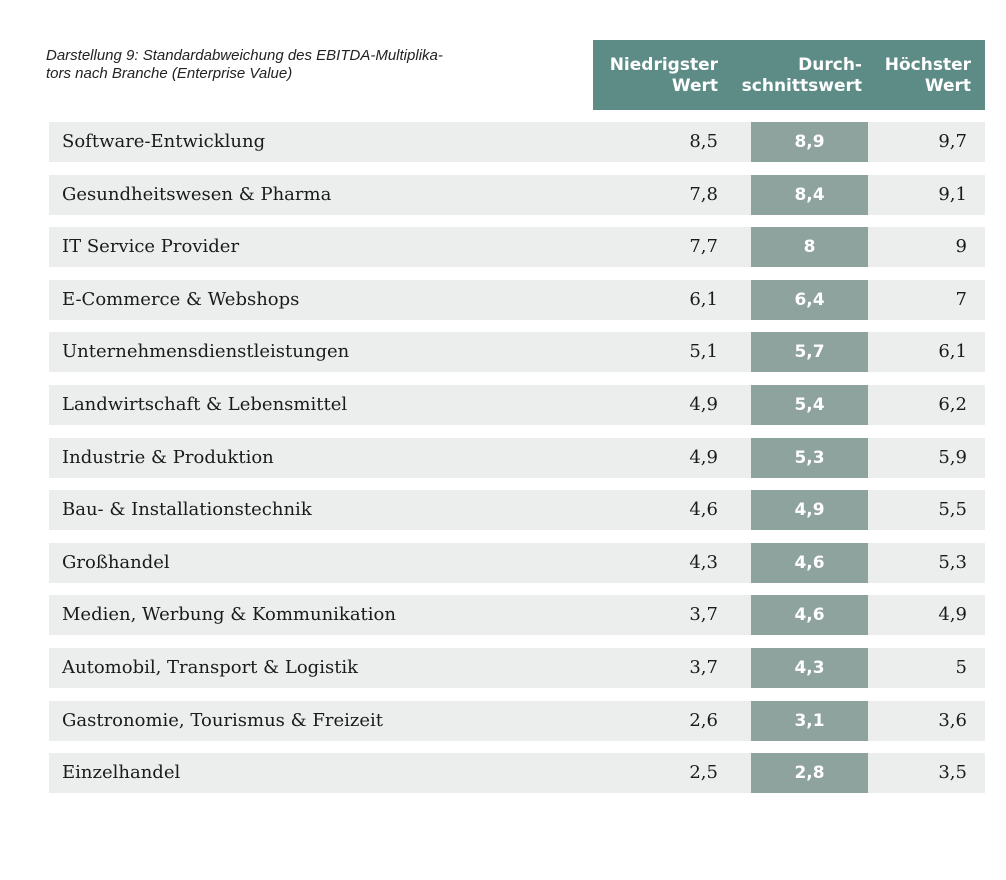 This screenshot has height=880, width=1006. I want to click on average-value: 6,4, so click(809, 299).